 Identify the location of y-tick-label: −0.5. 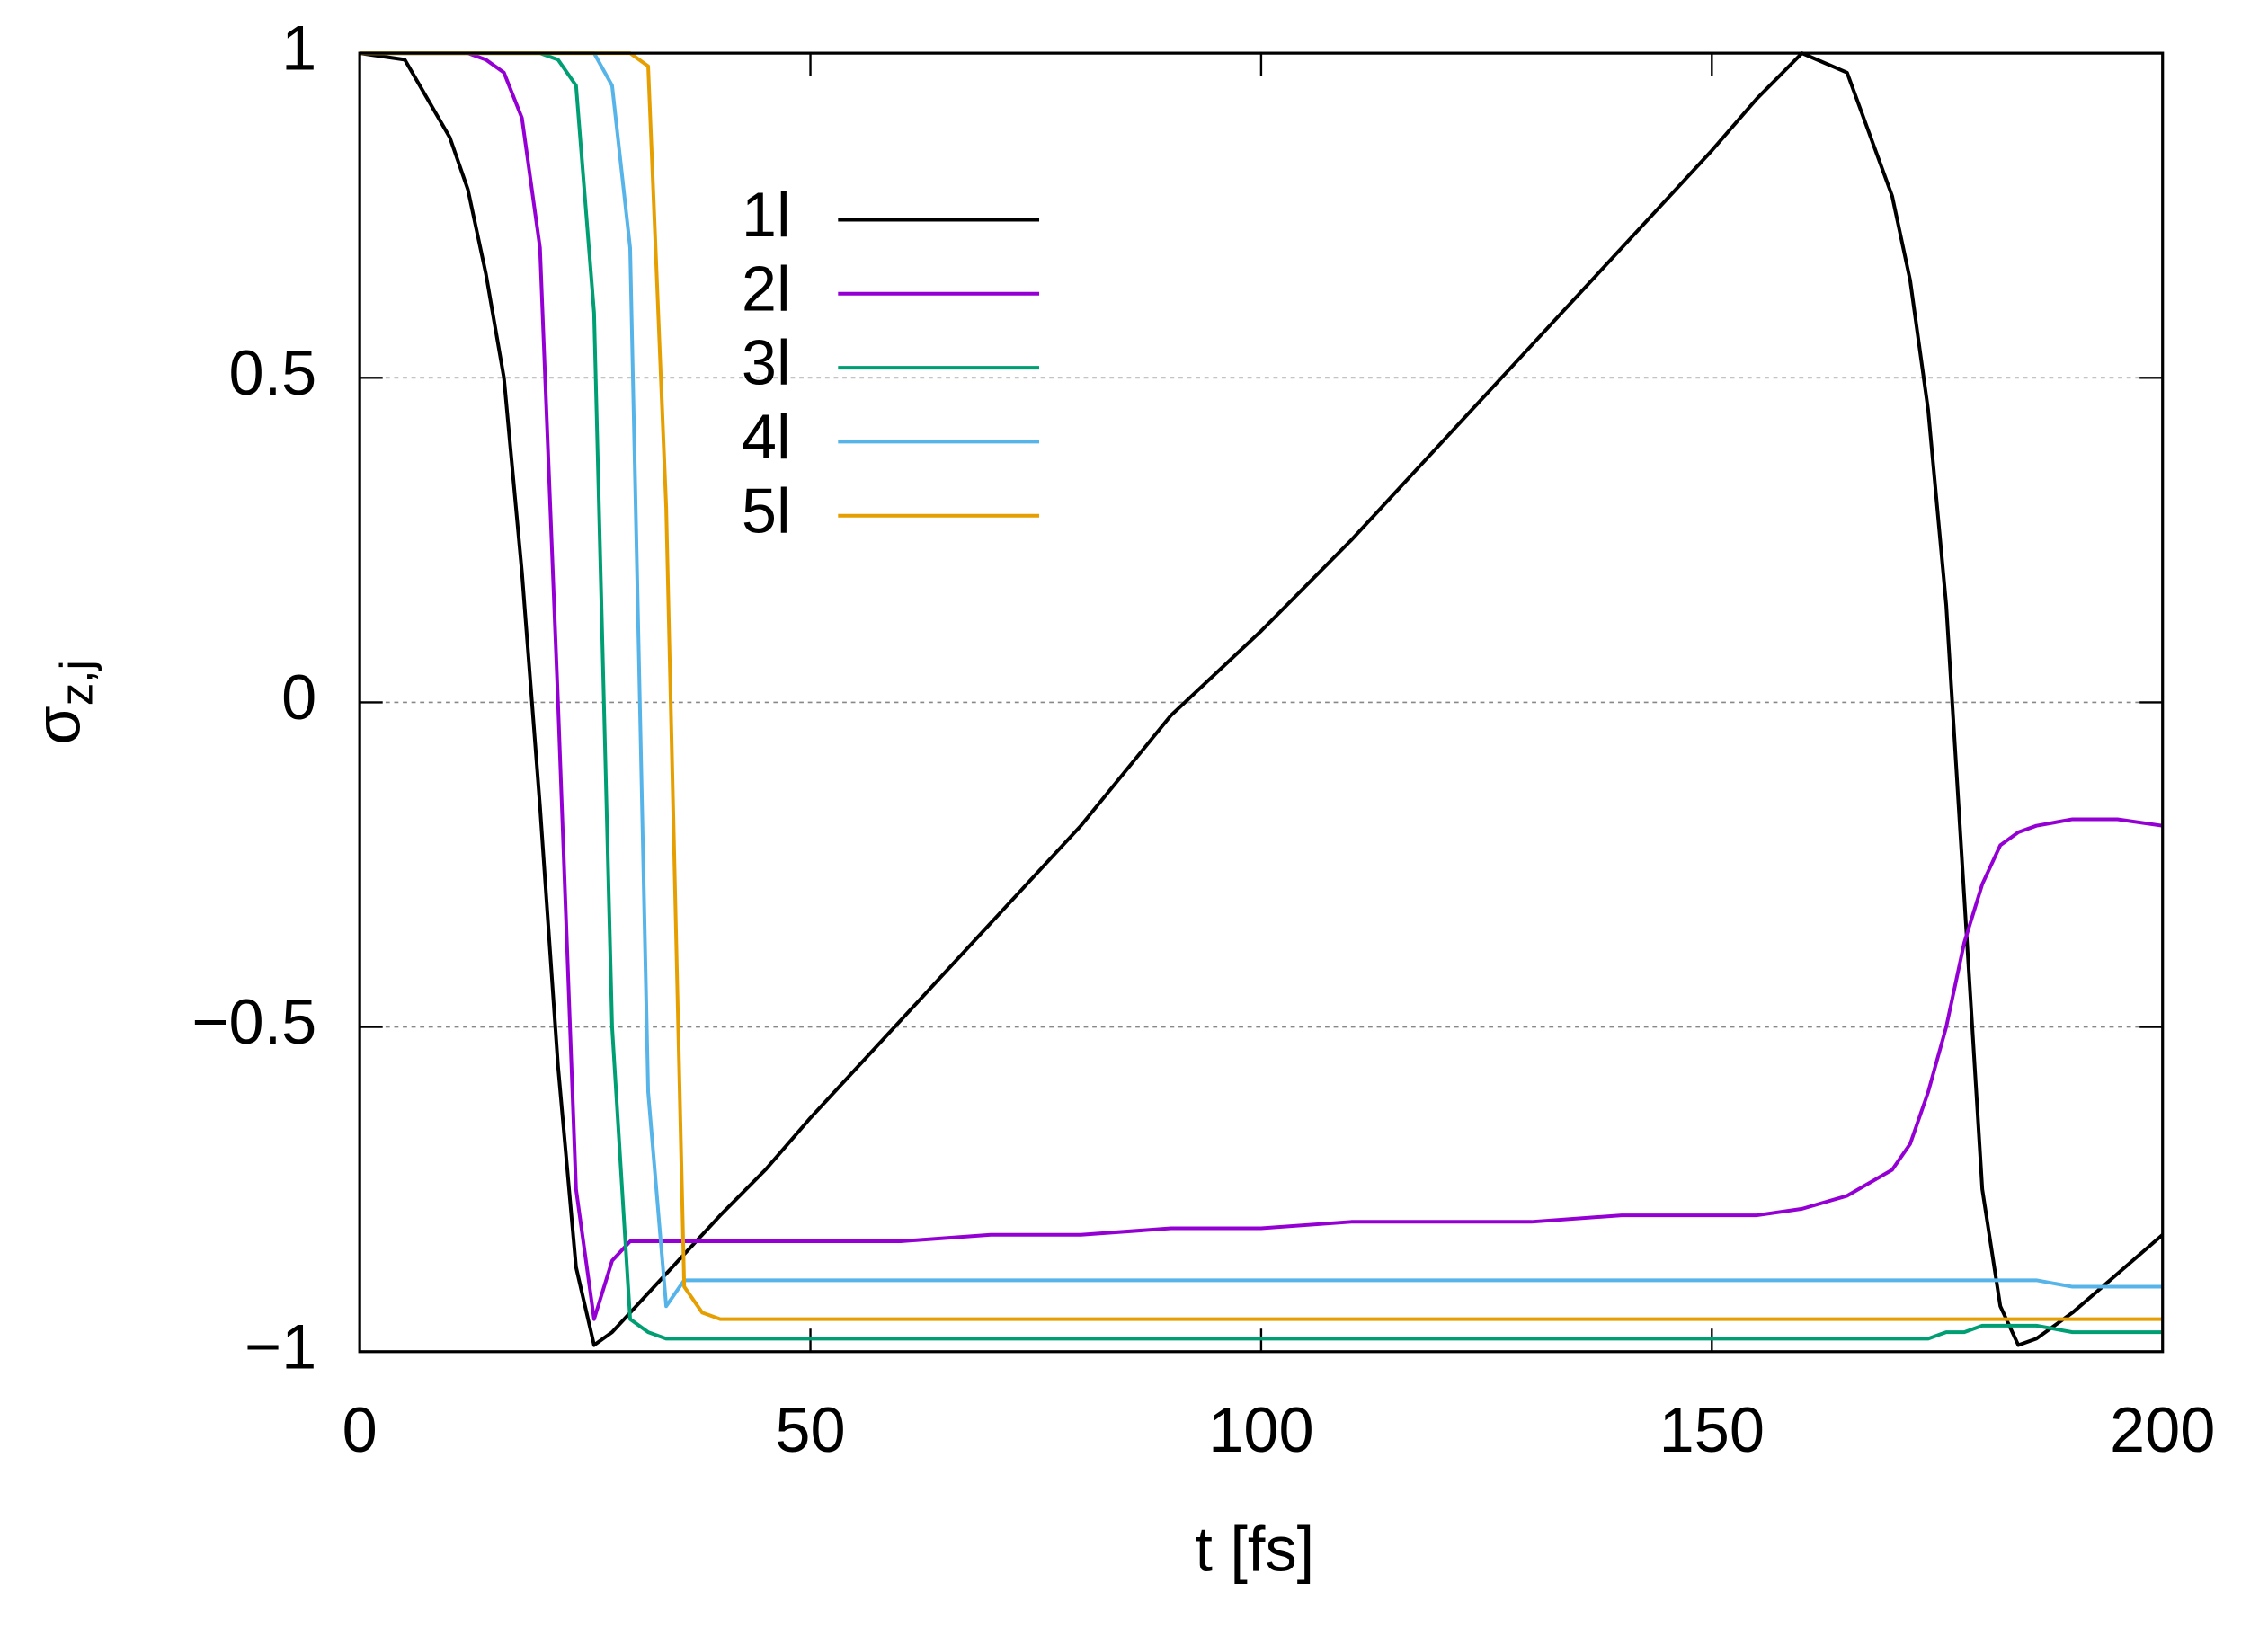
(253, 1021).